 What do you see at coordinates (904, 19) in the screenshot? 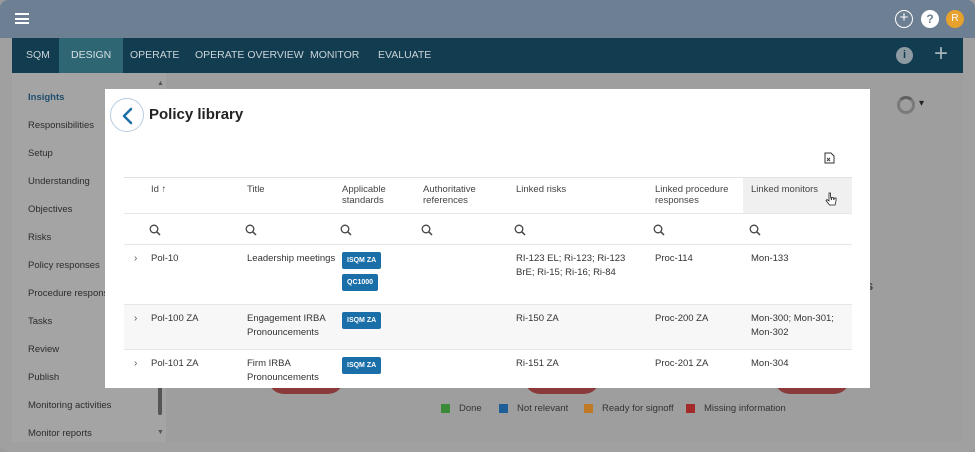
I see `plus-circle-icon: +` at bounding box center [904, 19].